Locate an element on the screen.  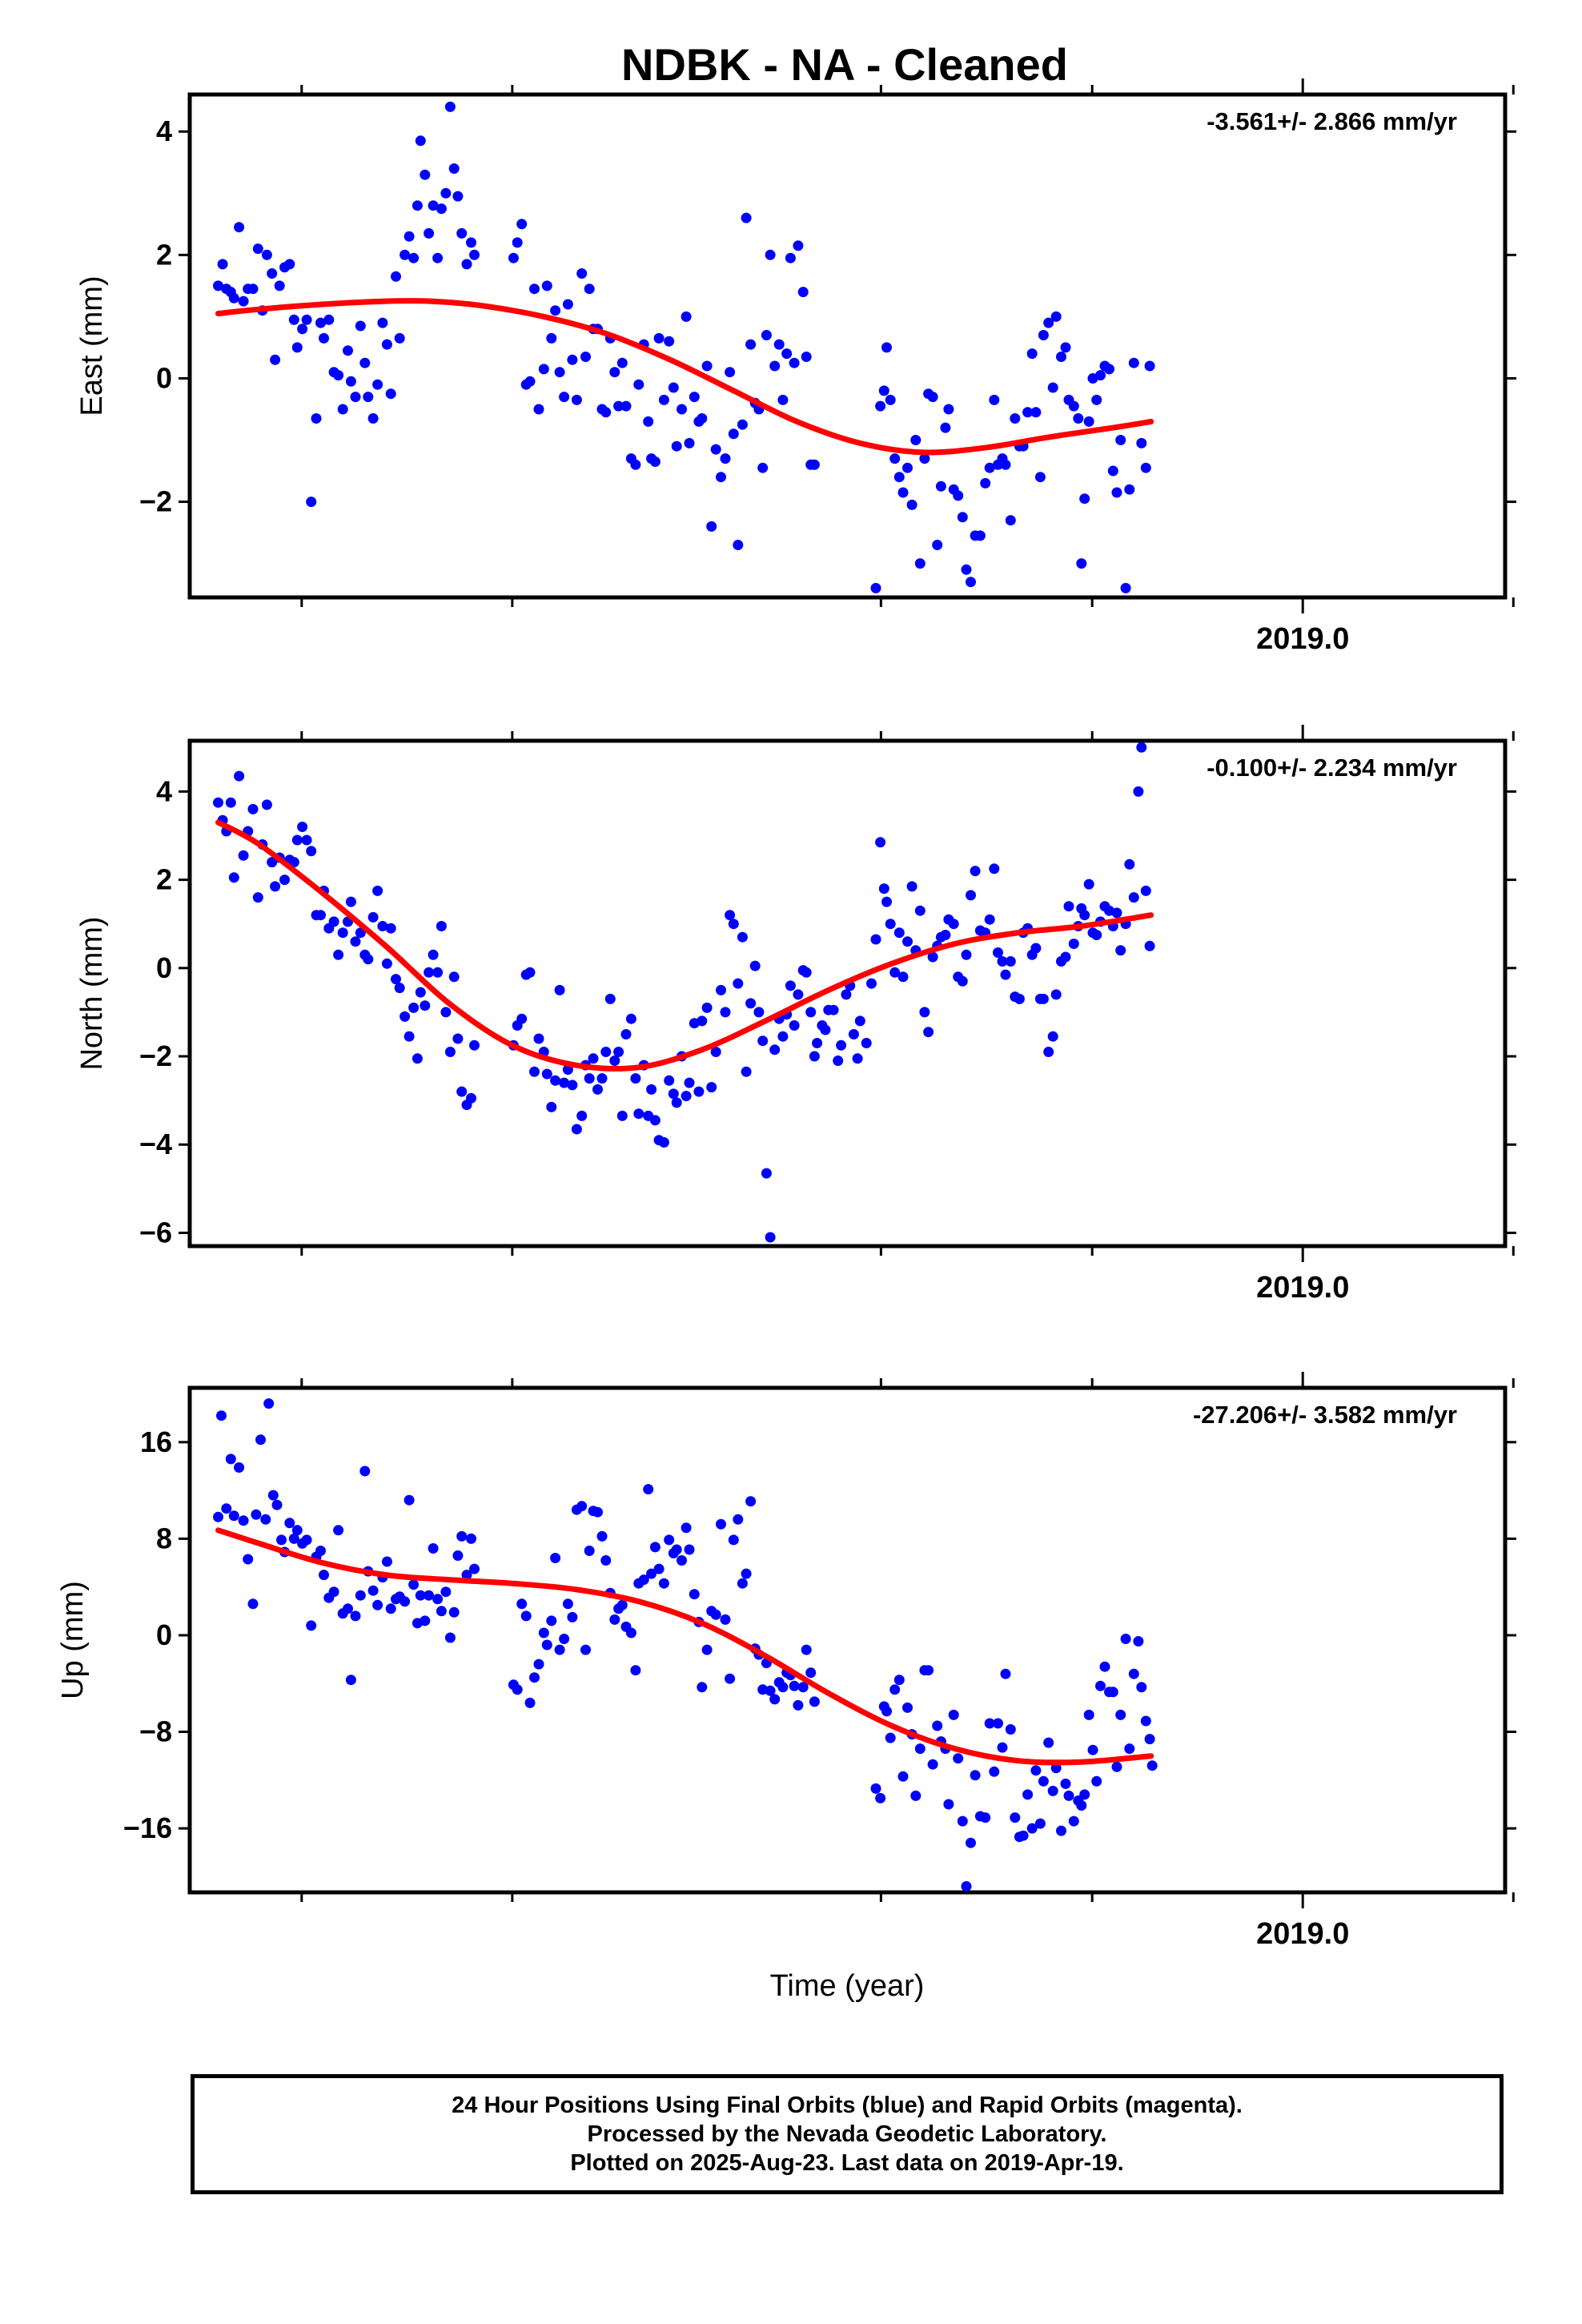
y-tick-label: 4 is located at coordinates (164, 790).